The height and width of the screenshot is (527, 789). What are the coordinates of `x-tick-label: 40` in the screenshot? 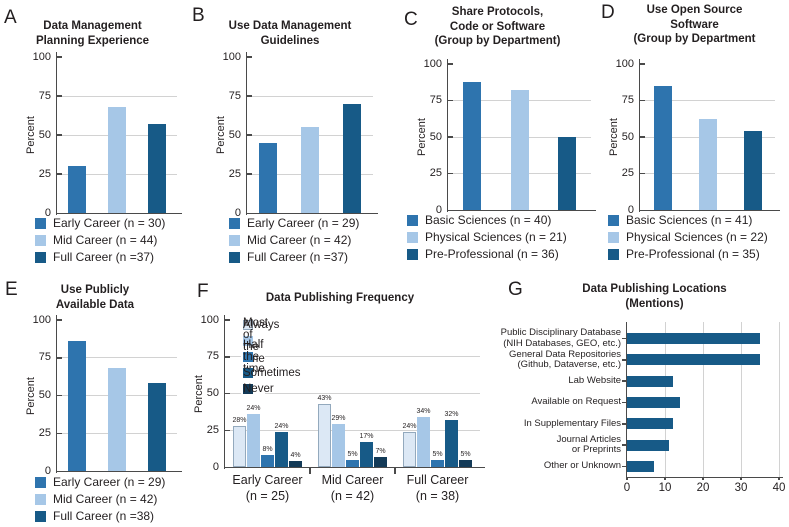 It's located at (779, 488).